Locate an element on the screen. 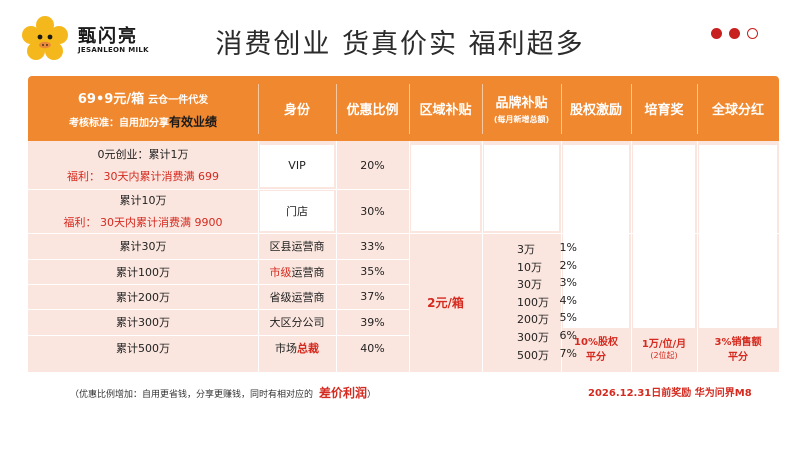  row-identity: 市级 运营商 is located at coordinates (297, 271).